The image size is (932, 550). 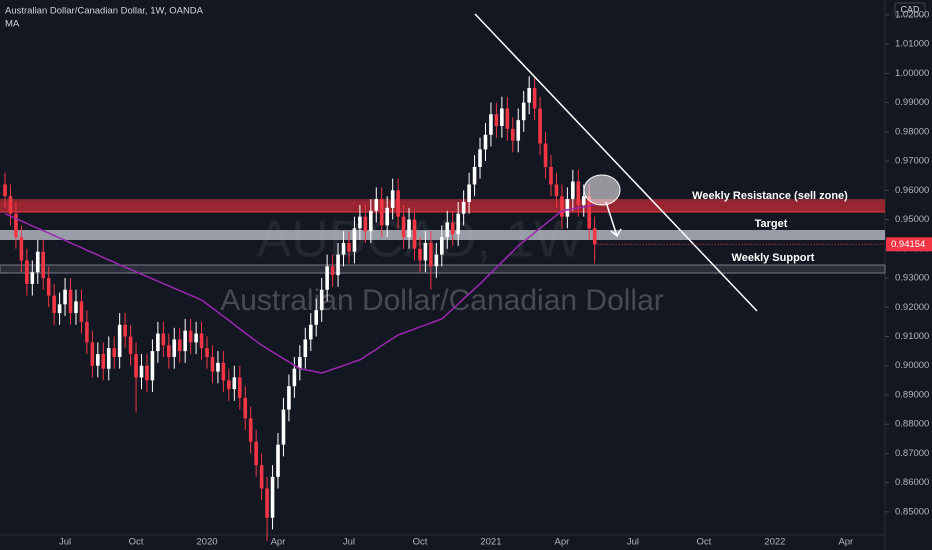 I want to click on y-tick-label: 0.88000, so click(x=912, y=424).